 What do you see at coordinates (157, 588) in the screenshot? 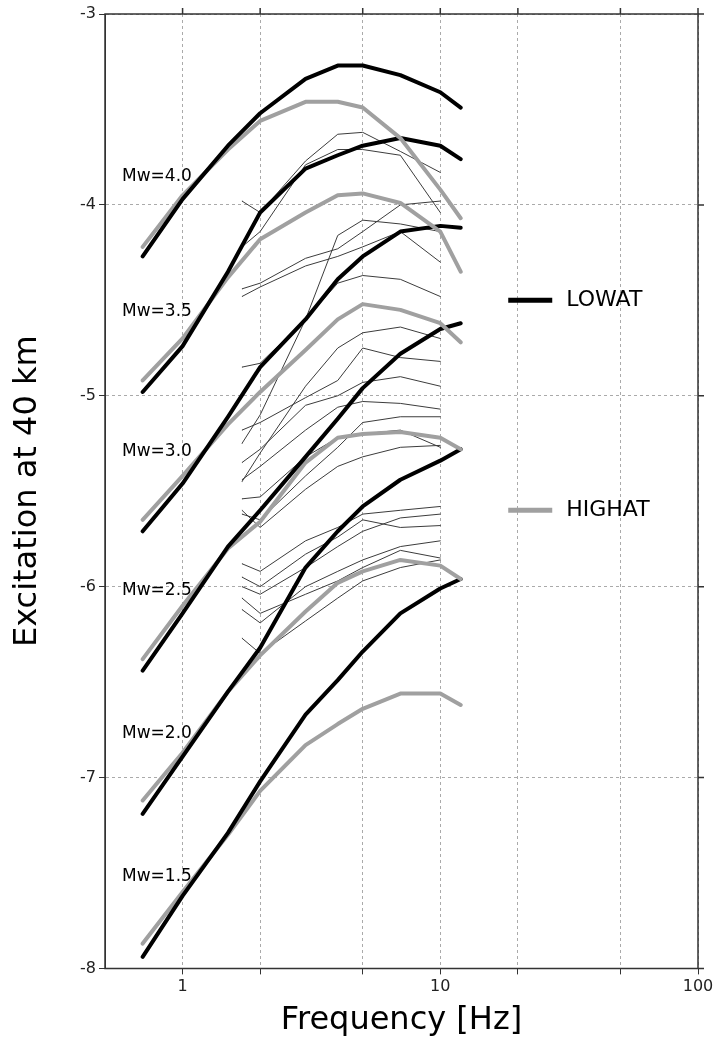
I see `annotation: Mw=2.5` at bounding box center [157, 588].